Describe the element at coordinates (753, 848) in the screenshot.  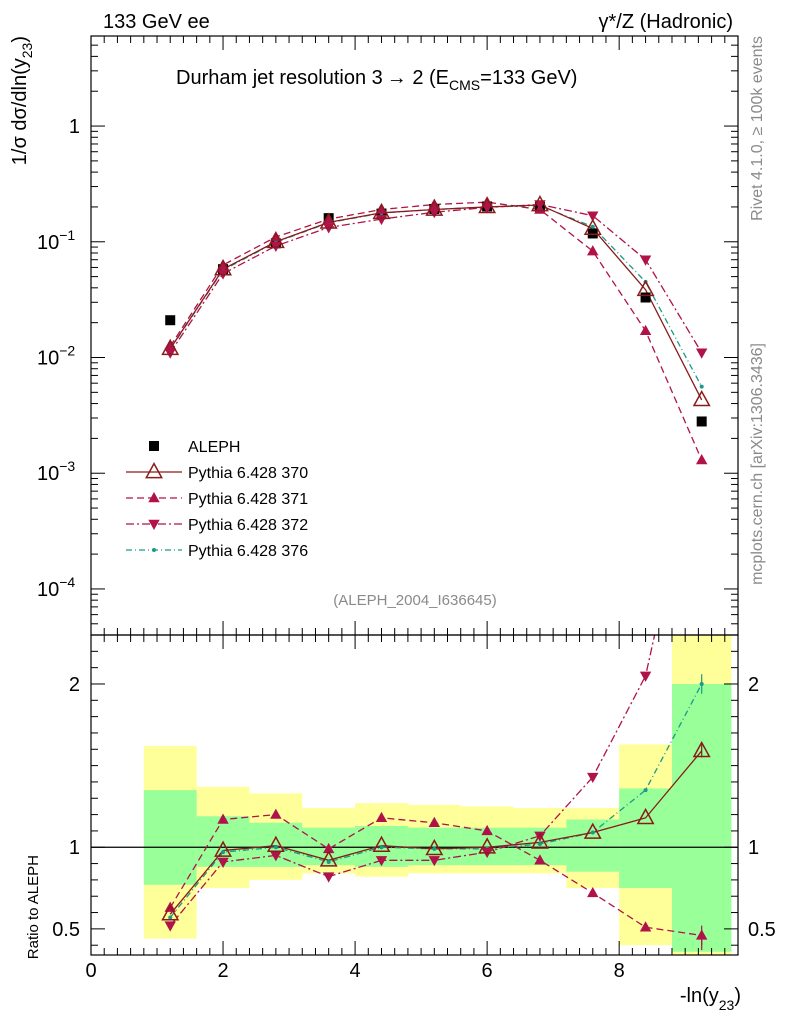
I see `ratio-tick-label-right-1: 1` at that location.